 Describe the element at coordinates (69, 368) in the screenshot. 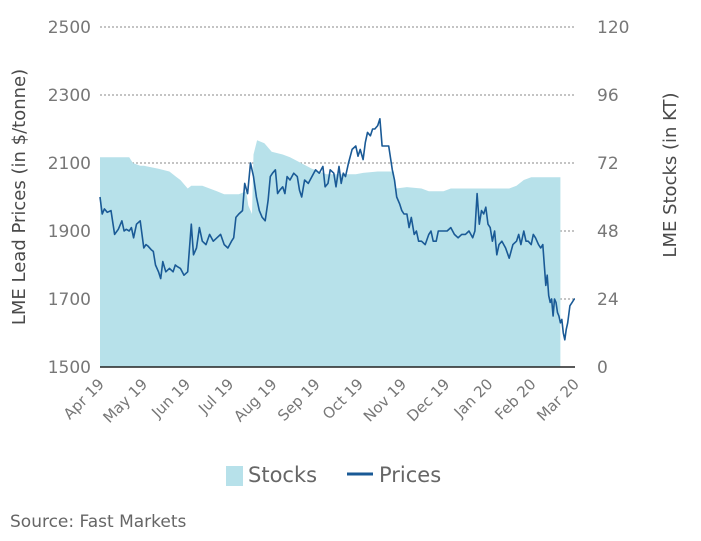

I see `left-tick-label: 1500` at that location.